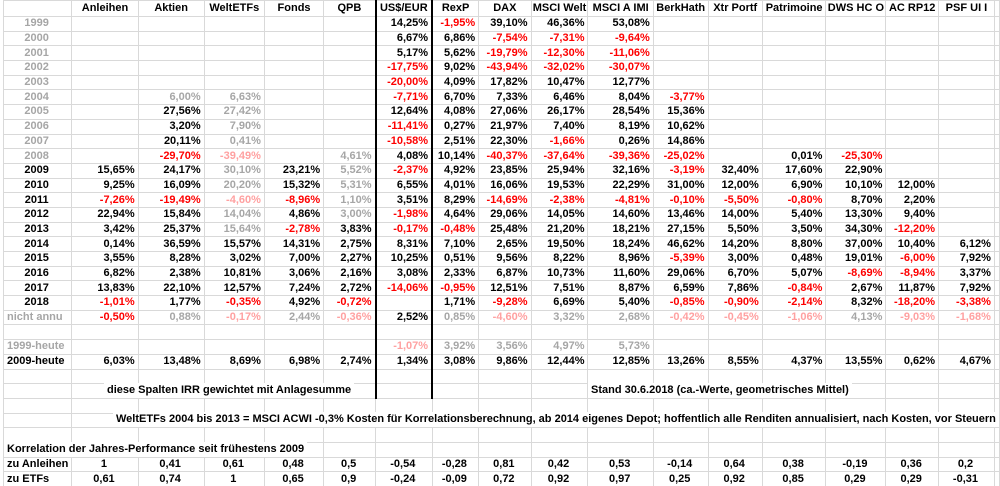  I want to click on cell-xtr-portf-r24, so click(735, 376).